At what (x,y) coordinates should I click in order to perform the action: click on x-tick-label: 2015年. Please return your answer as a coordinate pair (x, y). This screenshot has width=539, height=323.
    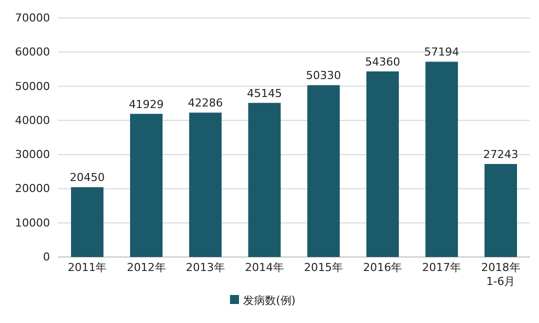
    Looking at the image, I should click on (324, 267).